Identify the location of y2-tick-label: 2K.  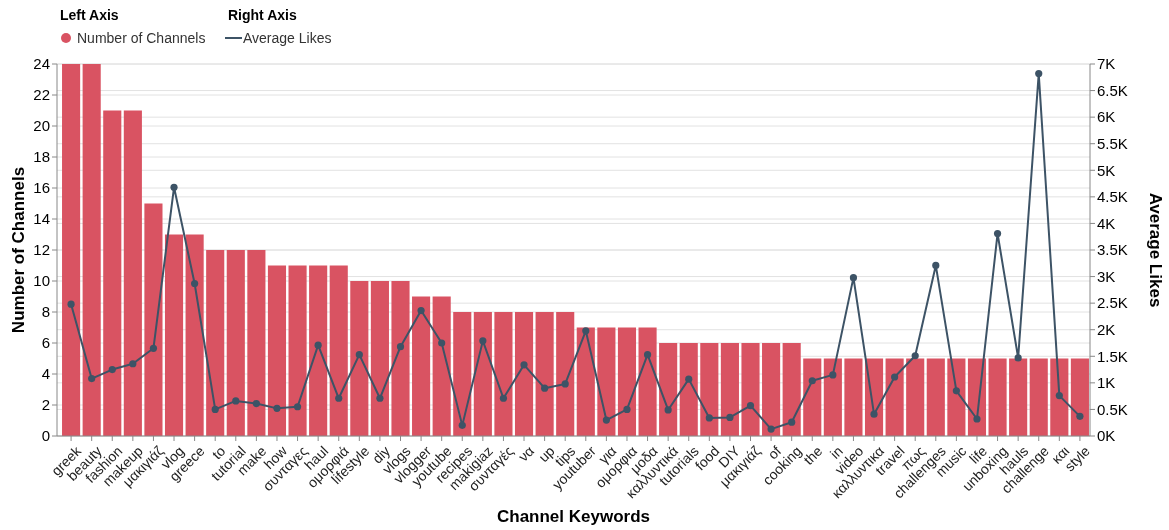
(1106, 329).